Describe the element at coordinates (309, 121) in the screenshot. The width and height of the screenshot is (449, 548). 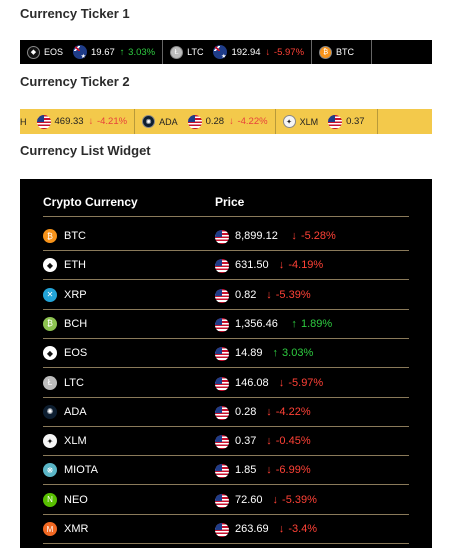
I see `ticker-symbol: XLM` at that location.